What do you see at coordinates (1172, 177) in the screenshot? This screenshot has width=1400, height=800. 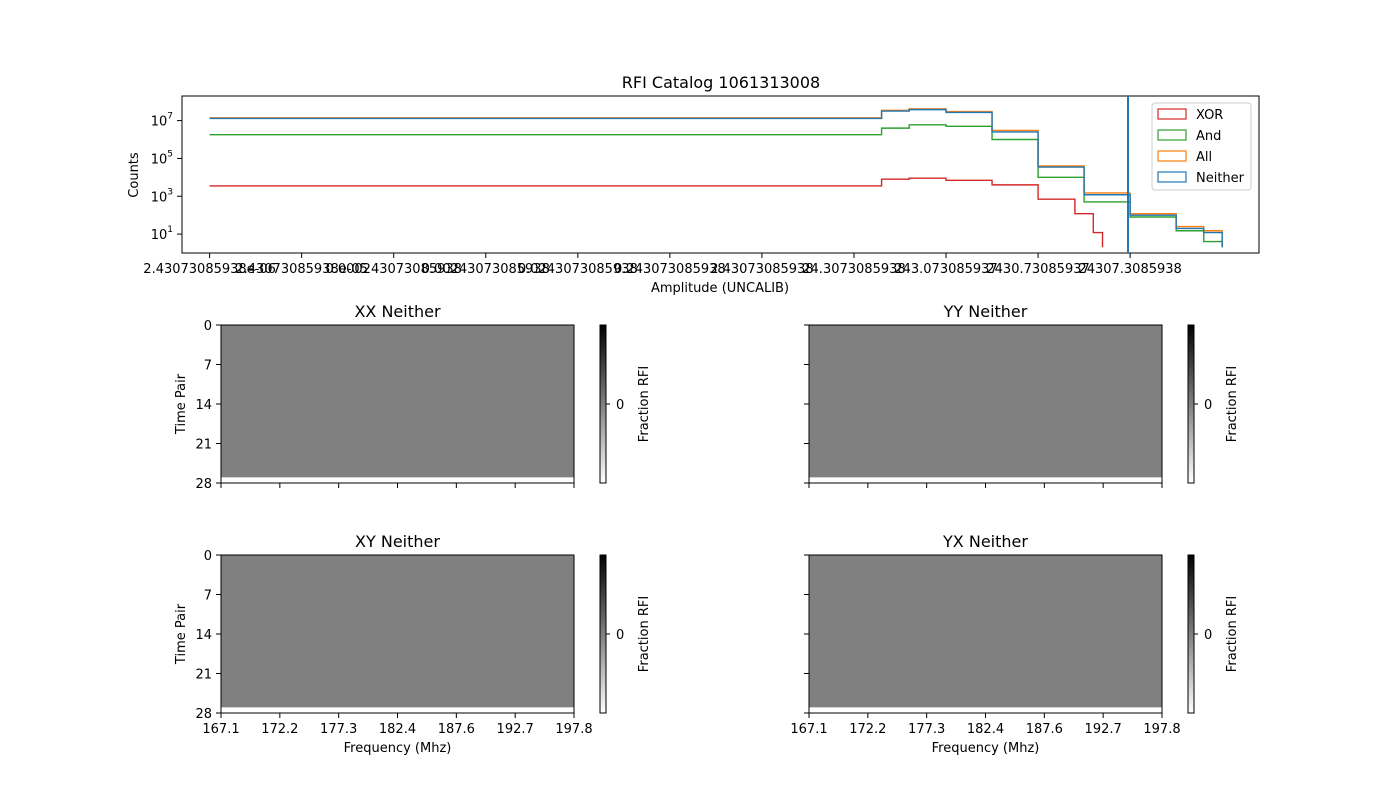 I see `legend-swatch-neither` at bounding box center [1172, 177].